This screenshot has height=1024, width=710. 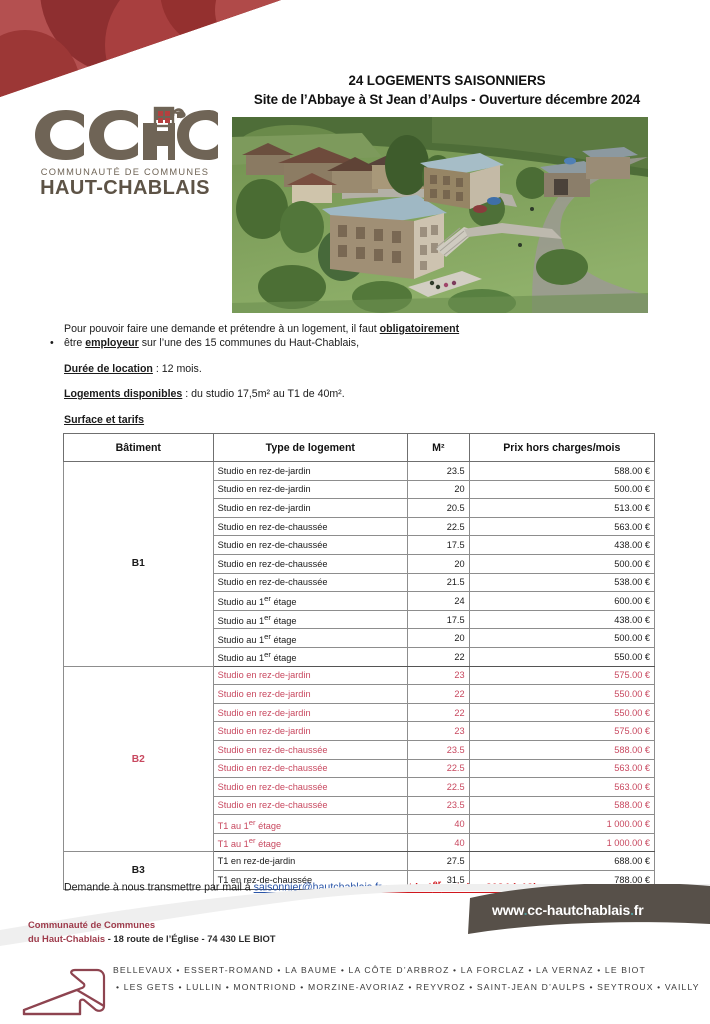 What do you see at coordinates (438, 447) in the screenshot?
I see `col-header-m2: M²` at bounding box center [438, 447].